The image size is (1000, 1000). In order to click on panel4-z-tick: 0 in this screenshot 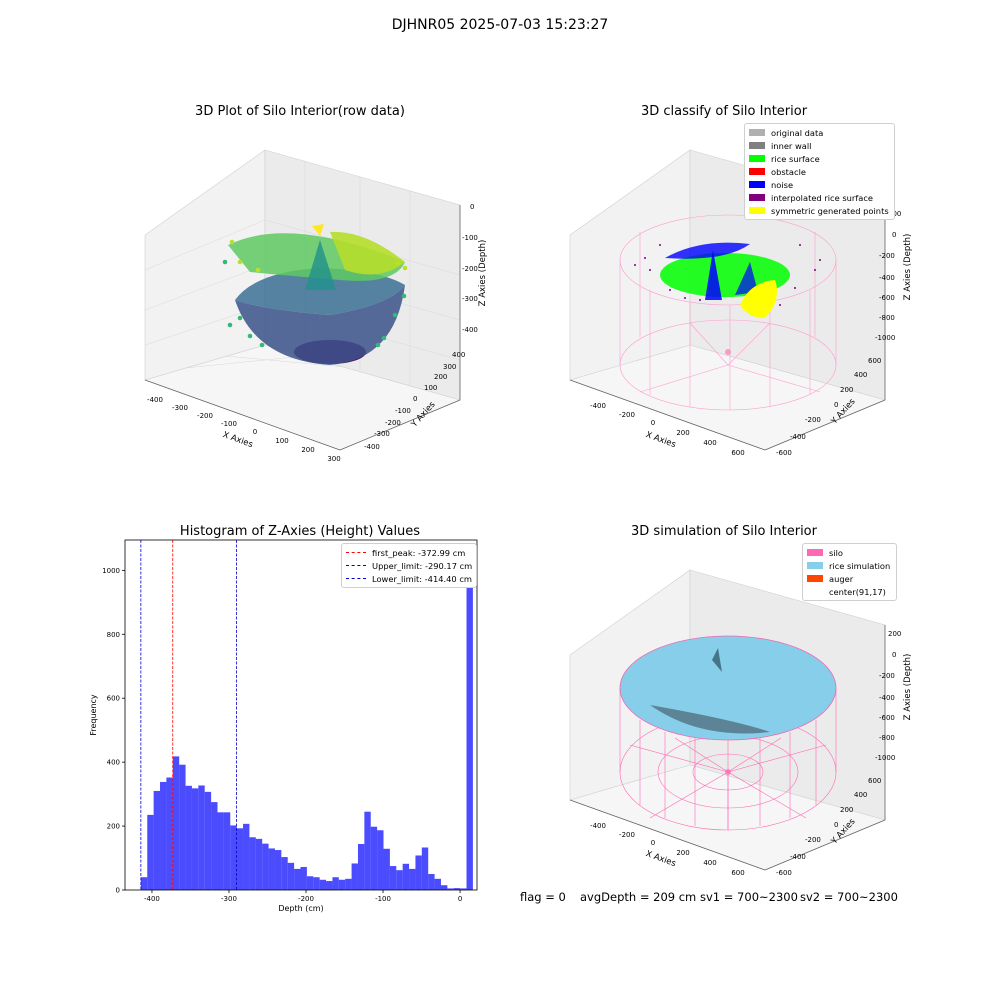, I will do `click(894, 655)`.